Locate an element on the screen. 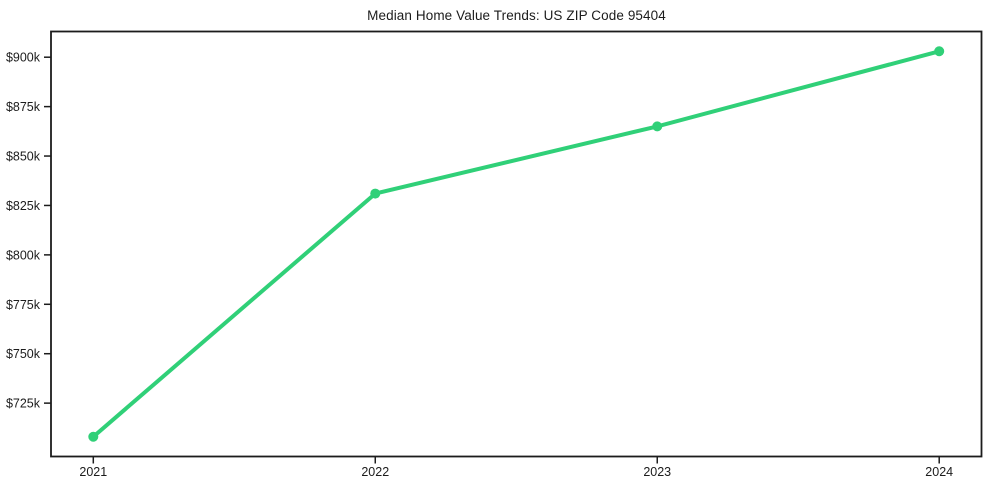 The image size is (990, 490). x-axis-tick-label: 2021 is located at coordinates (93, 472).